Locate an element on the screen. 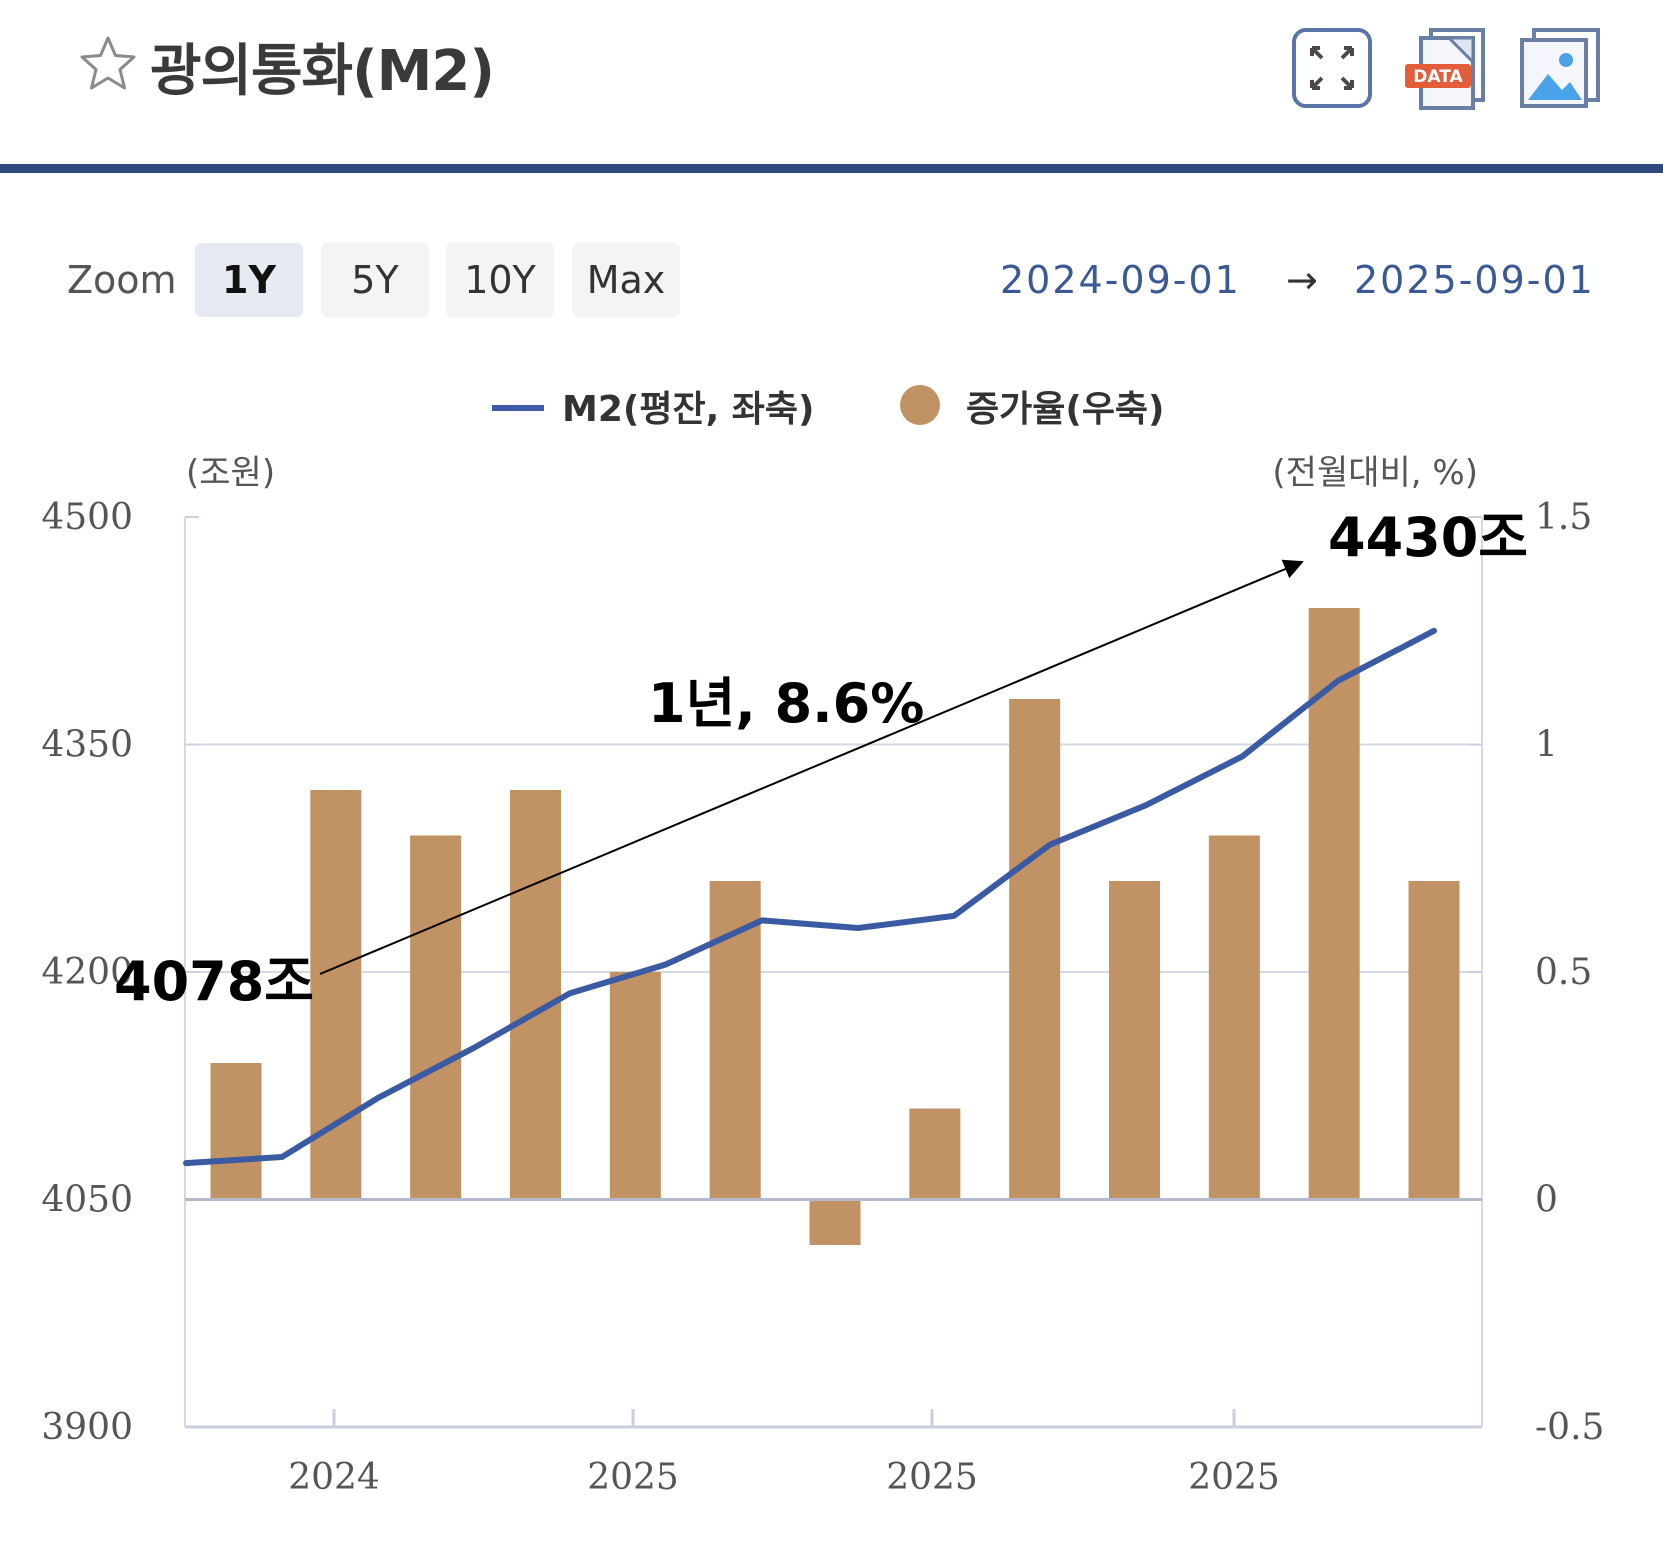 This screenshot has height=1545, width=1663. expand-icon is located at coordinates (1332, 68).